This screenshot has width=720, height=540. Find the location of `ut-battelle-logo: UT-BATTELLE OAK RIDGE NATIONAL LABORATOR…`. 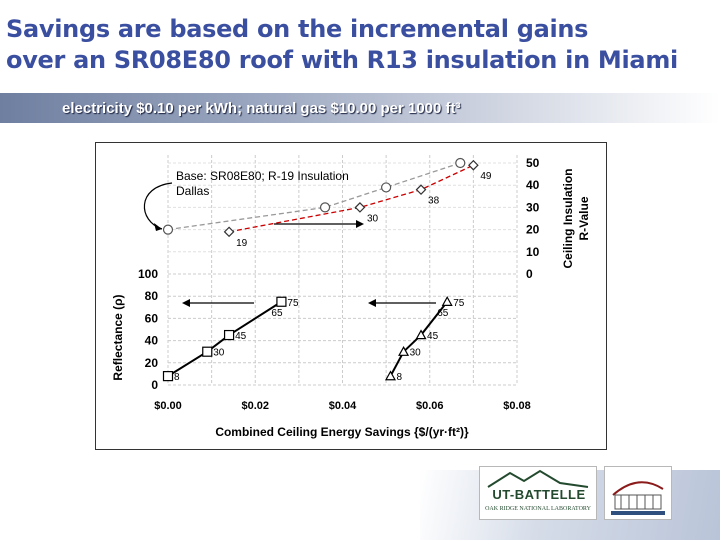

ut-battelle-logo: UT-BATTELLE OAK RIDGE NATIONAL LABORATOR… is located at coordinates (538, 493).